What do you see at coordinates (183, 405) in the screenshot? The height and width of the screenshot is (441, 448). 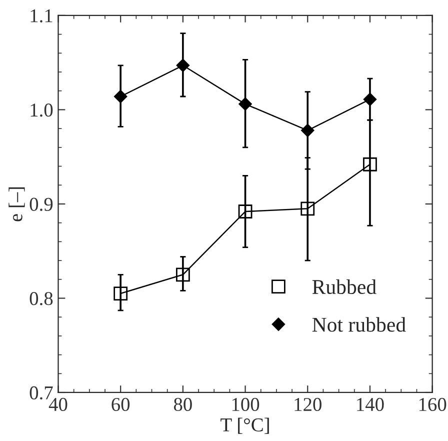 I see `x-tick-label: 80` at bounding box center [183, 405].